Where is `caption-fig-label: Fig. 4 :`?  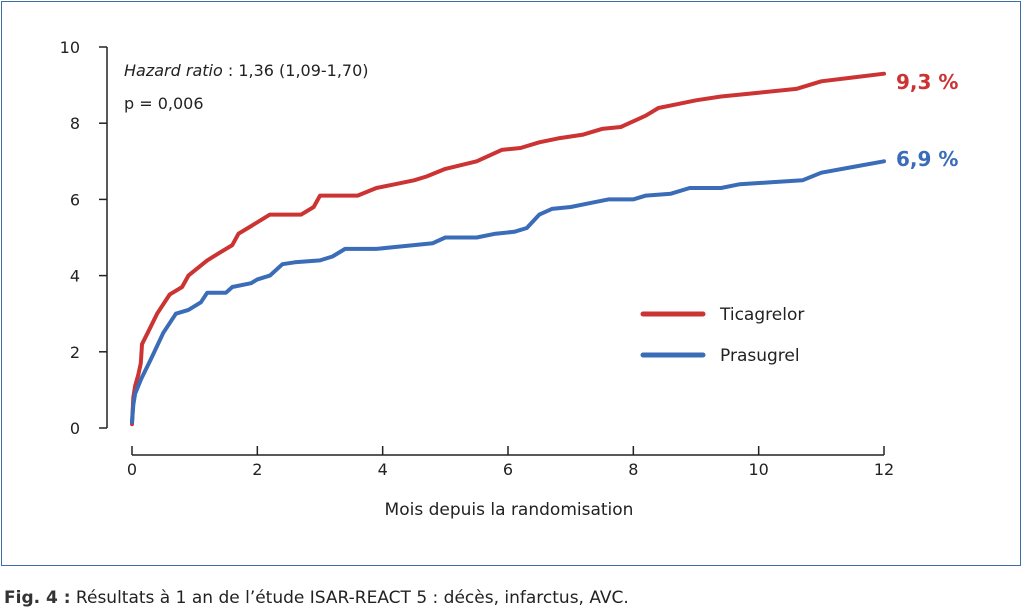 caption-fig-label: Fig. 4 : is located at coordinates (37, 598).